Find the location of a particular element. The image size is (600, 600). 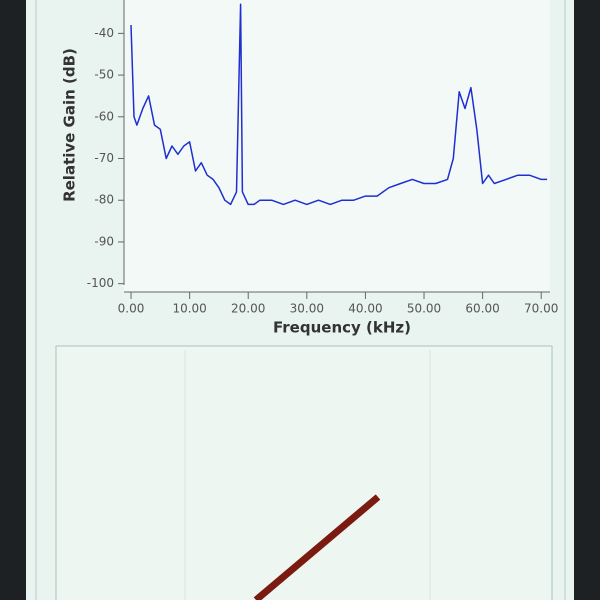

y-tick-label: -60 is located at coordinates (104, 116).